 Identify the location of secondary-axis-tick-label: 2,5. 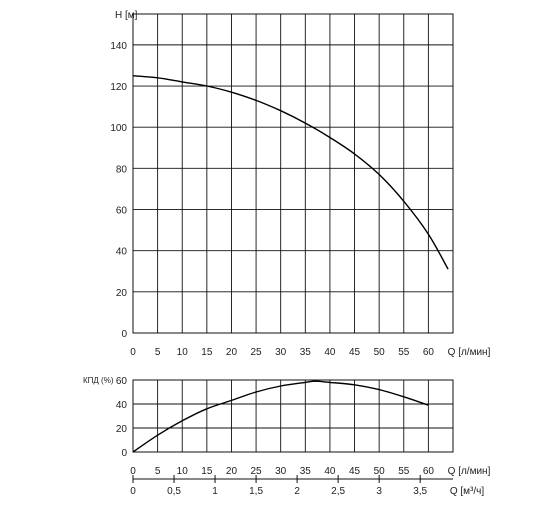
(338, 491).